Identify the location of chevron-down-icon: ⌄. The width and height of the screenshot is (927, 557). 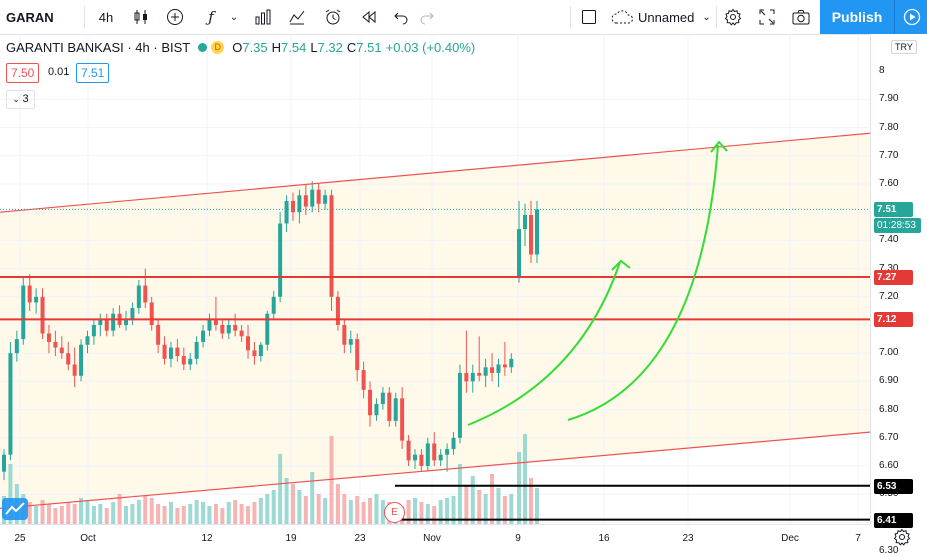
(17, 99).